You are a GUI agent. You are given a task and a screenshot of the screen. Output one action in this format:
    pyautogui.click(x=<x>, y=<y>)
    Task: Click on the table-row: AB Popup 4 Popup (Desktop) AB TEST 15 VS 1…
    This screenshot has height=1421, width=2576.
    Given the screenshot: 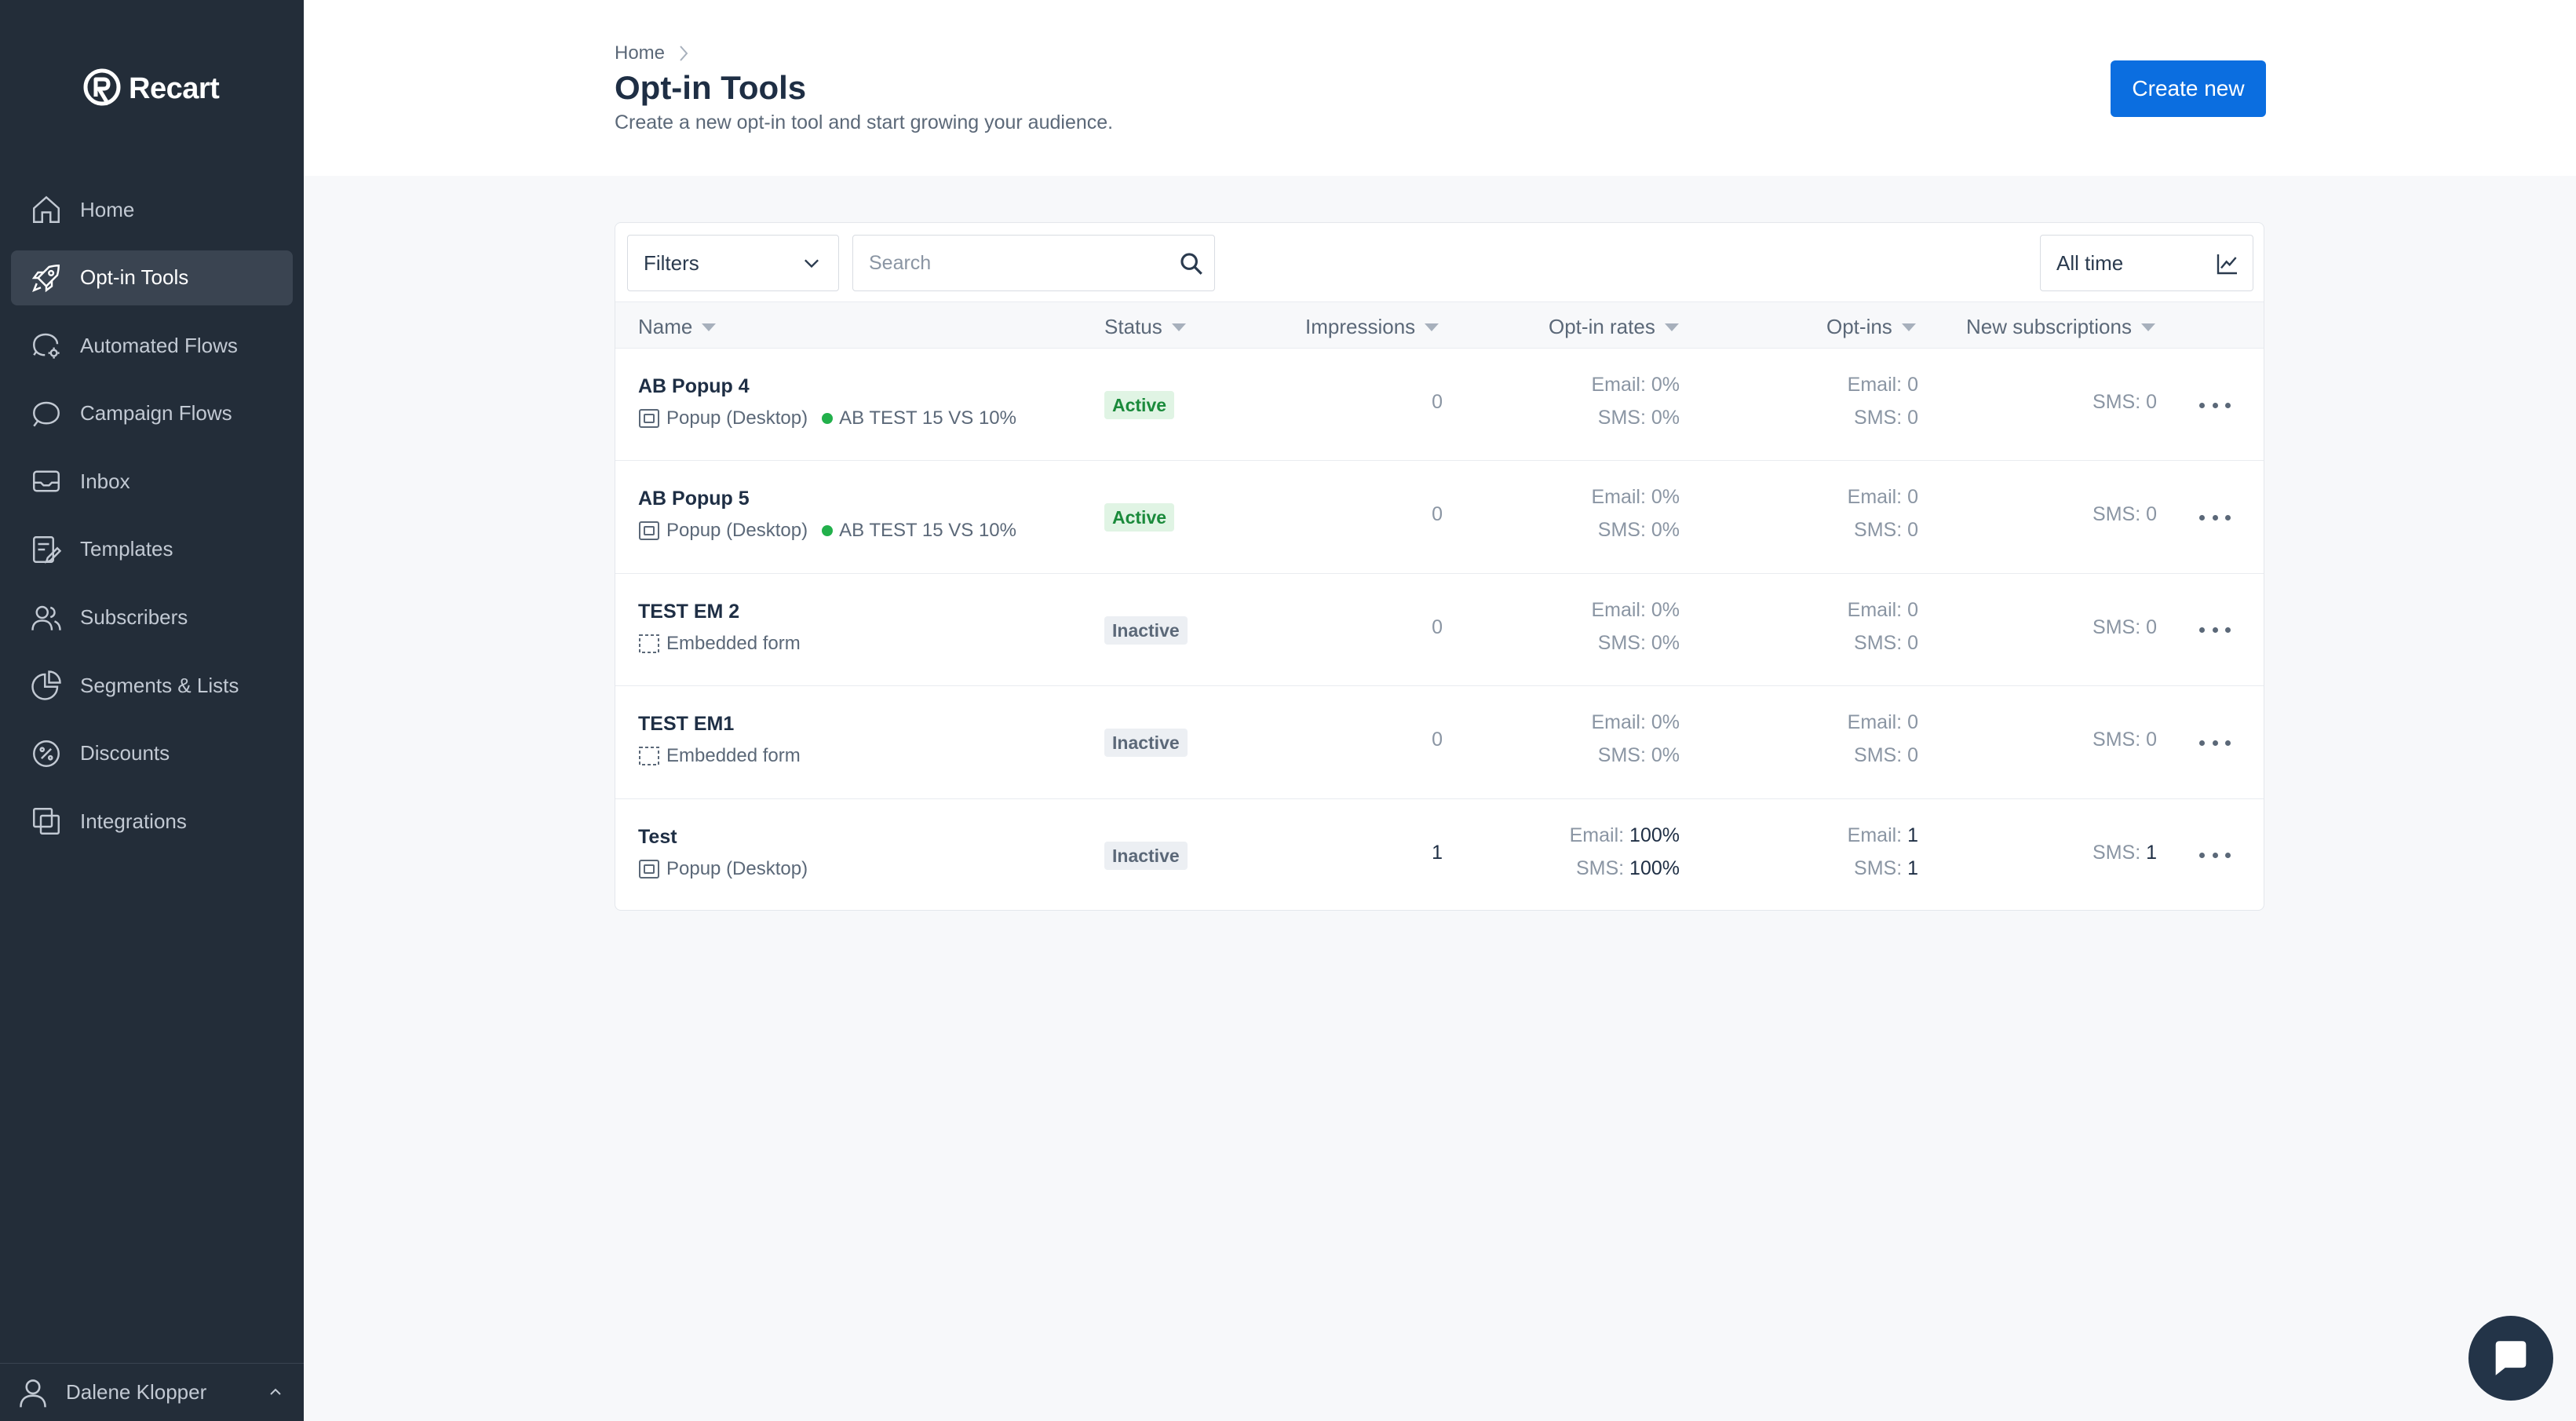 What is the action you would take?
    pyautogui.click(x=1439, y=405)
    